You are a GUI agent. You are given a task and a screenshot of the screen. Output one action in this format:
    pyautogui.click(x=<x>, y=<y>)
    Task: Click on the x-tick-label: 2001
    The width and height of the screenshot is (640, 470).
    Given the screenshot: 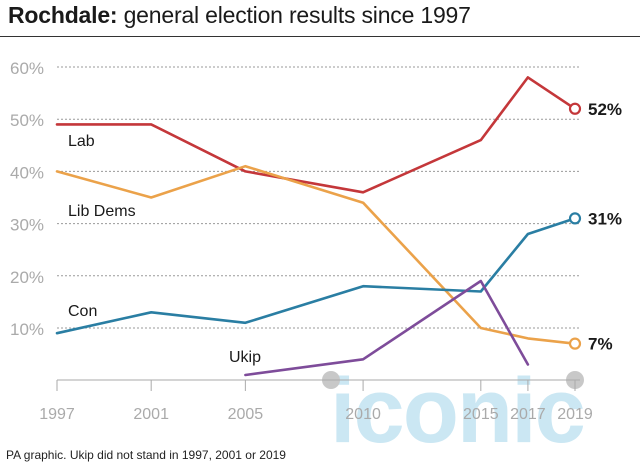 What is the action you would take?
    pyautogui.click(x=151, y=414)
    